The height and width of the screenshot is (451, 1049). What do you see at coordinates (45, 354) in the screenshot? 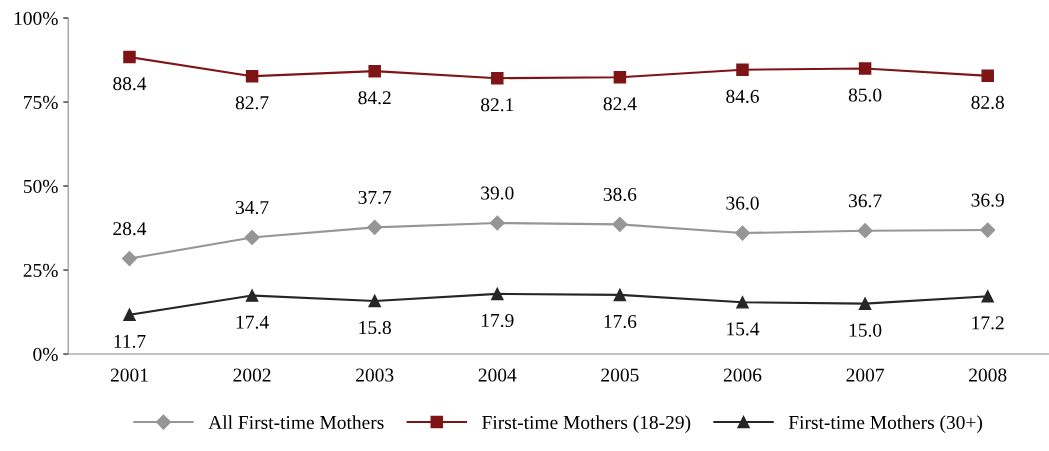
I see `y-tick-label: 0%` at bounding box center [45, 354].